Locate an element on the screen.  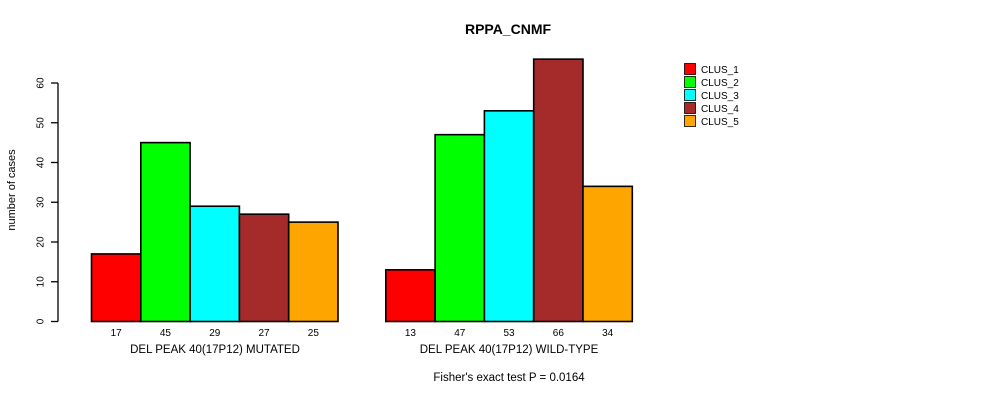
bar-clus_2-group1 is located at coordinates (460, 228).